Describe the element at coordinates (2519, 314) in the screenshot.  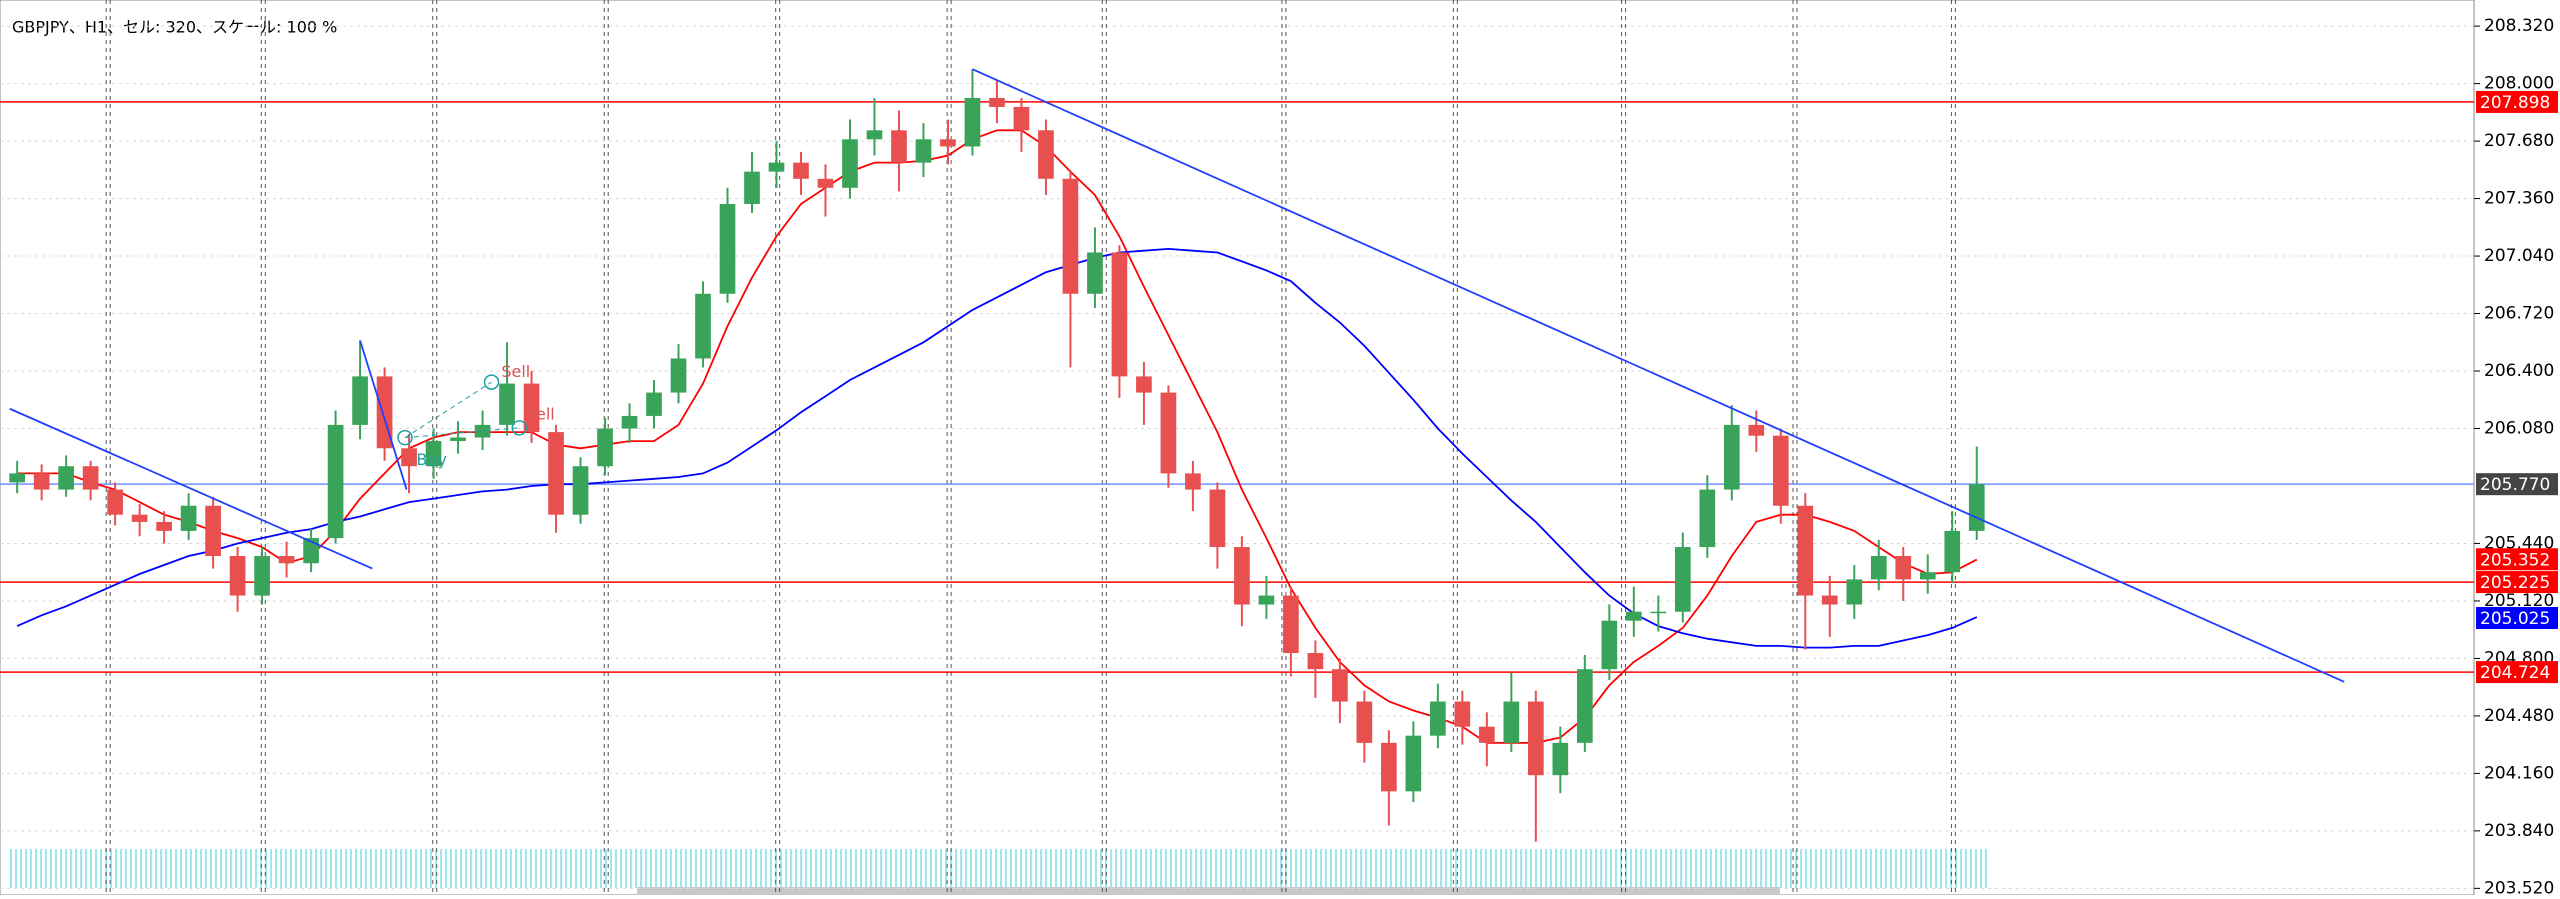
I see `y-tick-label: 206.720` at that location.